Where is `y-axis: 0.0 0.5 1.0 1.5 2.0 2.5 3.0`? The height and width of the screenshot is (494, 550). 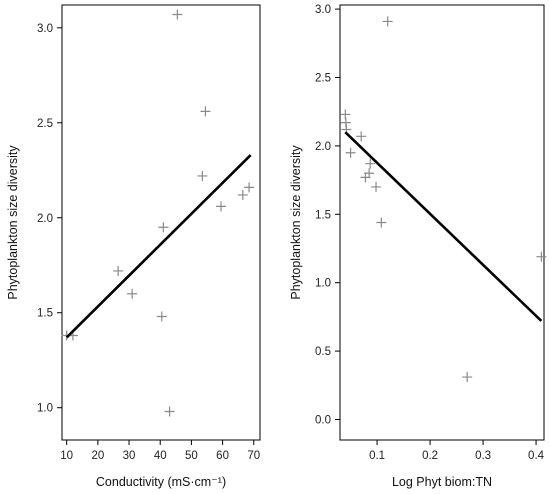 y-axis: 0.0 0.5 1.0 1.5 2.0 2.5 3.0 is located at coordinates (327, 215).